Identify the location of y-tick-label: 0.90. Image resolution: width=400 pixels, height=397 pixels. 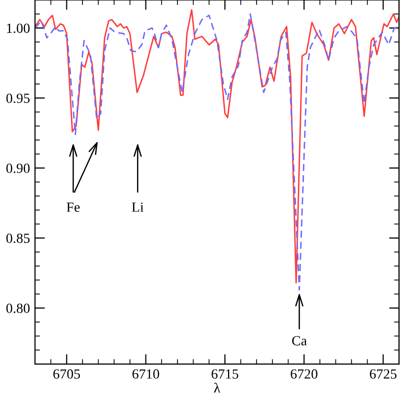
(18, 169).